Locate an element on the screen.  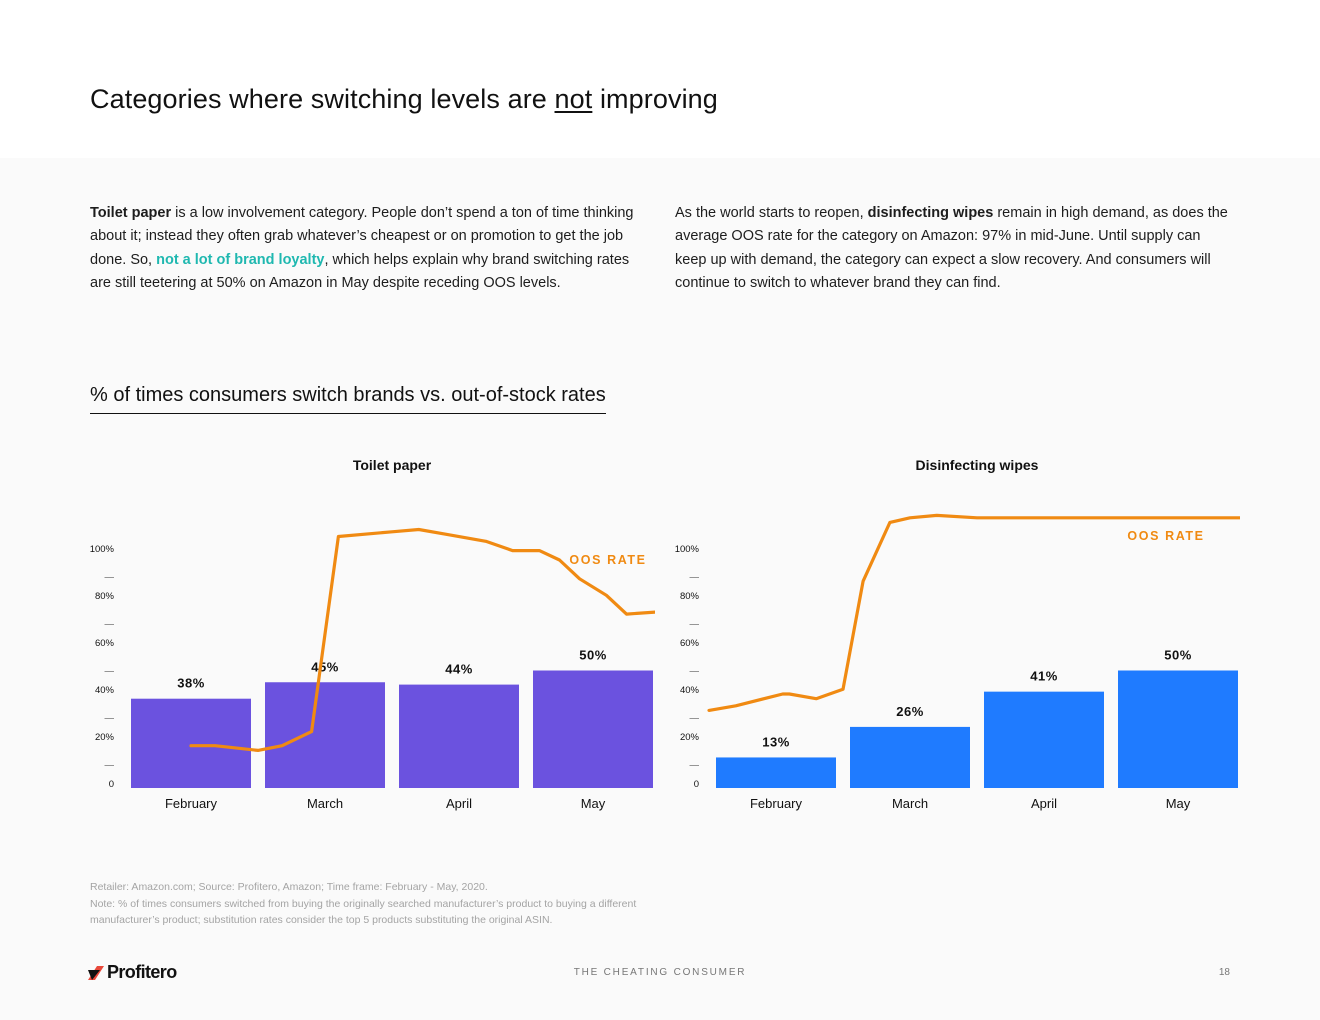
bar-value-label: 38% is located at coordinates (191, 683).